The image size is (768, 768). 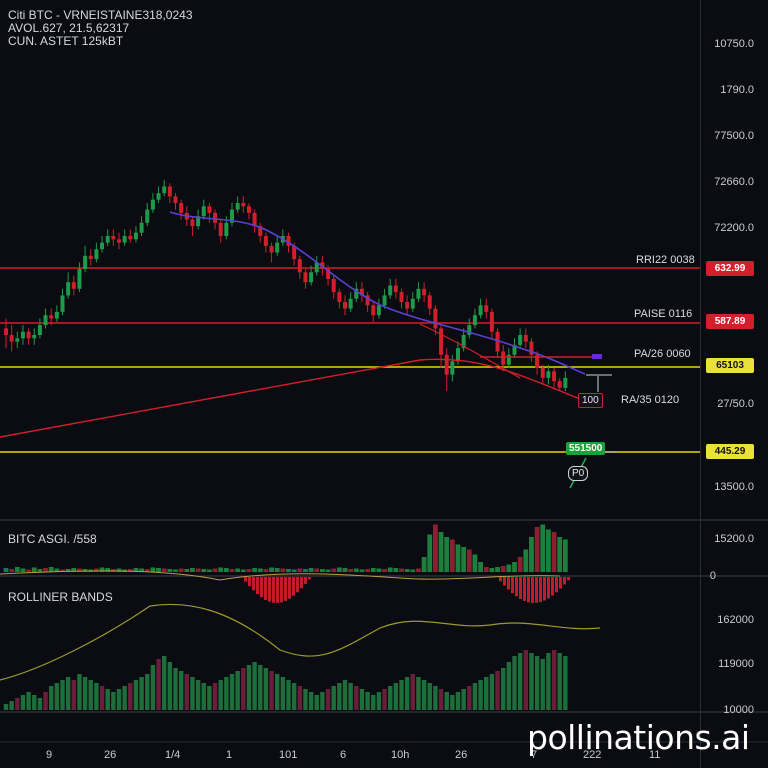 I want to click on time-tick: 10h, so click(x=400, y=755).